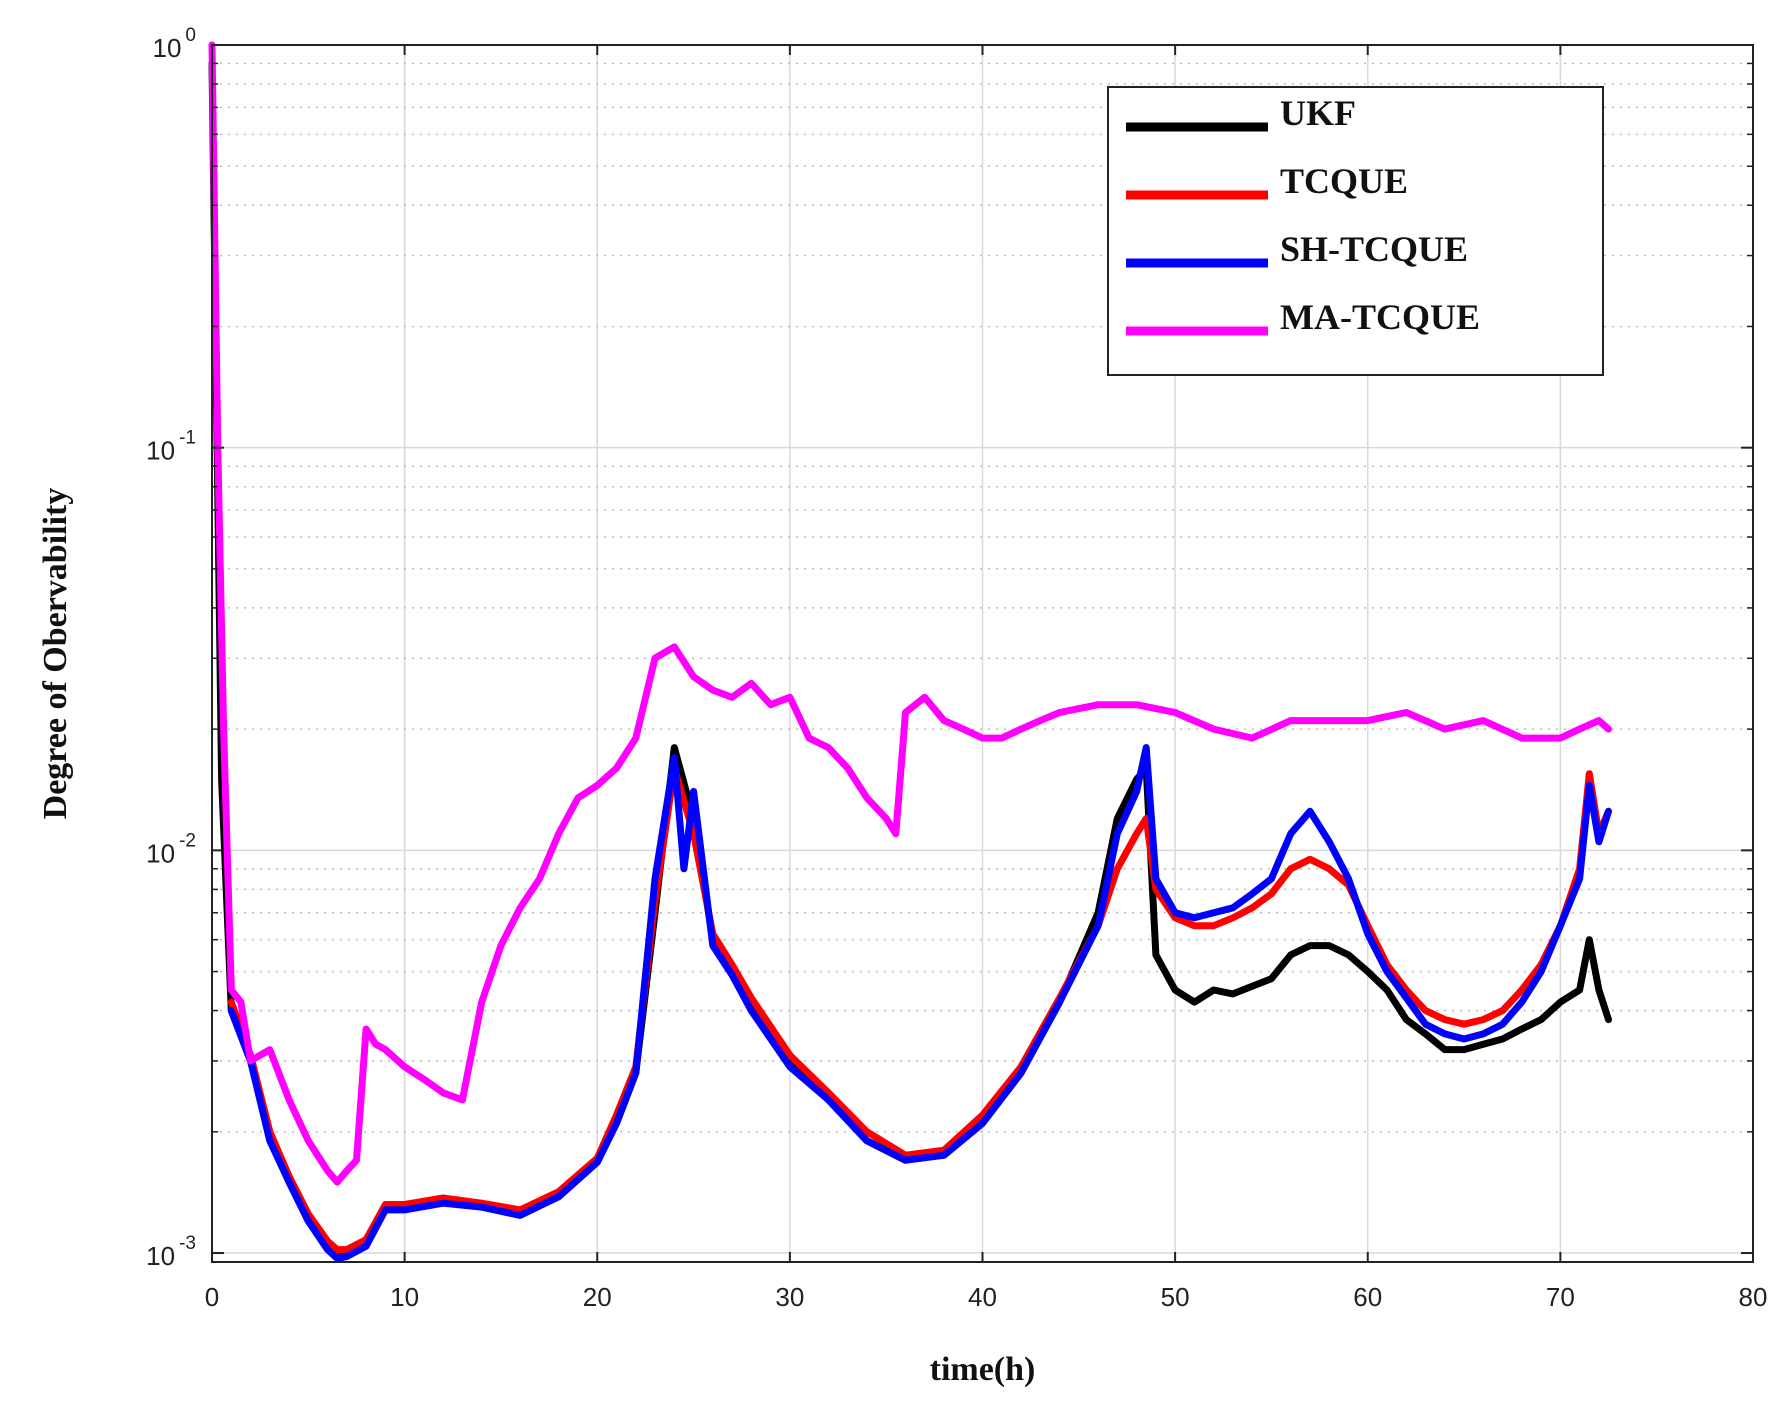 This screenshot has height=1402, width=1781. What do you see at coordinates (1367, 1297) in the screenshot?
I see `x-tick-label: 60` at bounding box center [1367, 1297].